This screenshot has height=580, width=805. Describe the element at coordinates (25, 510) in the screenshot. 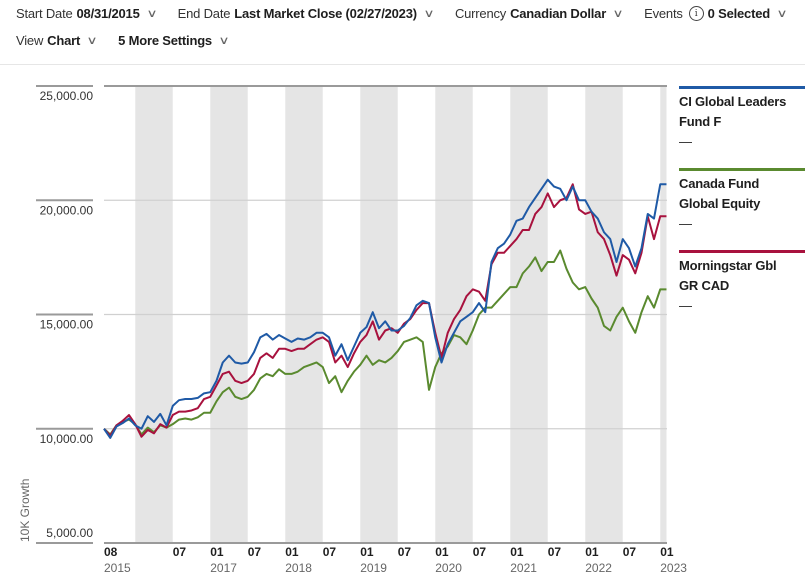

I see `y-axis-label: 10K Growth` at that location.